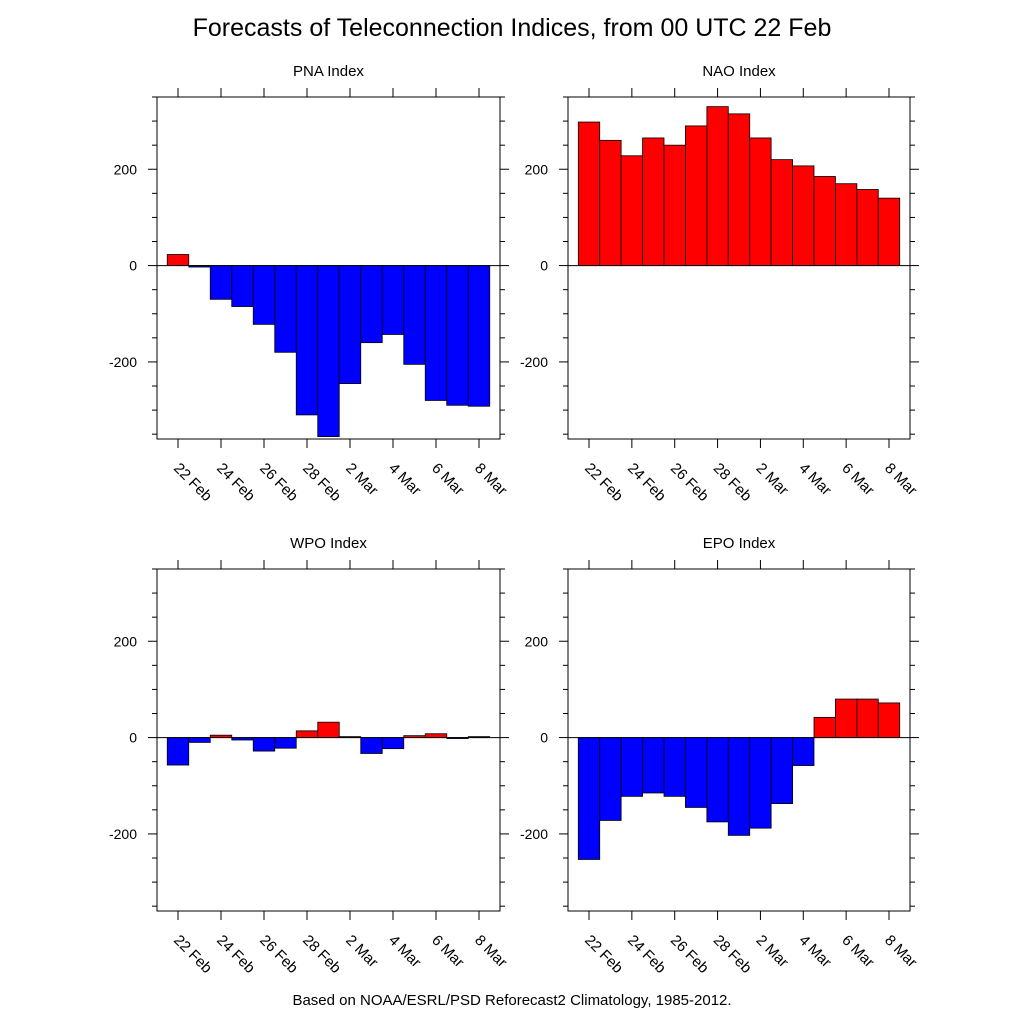 The height and width of the screenshot is (1024, 1024). What do you see at coordinates (328, 71) in the screenshot?
I see `panel-title: PNA Index` at bounding box center [328, 71].